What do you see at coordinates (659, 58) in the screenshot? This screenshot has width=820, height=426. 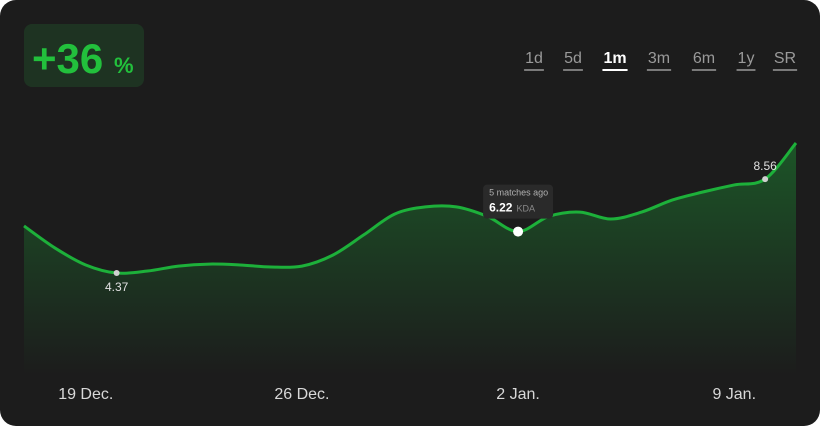 I see `range-button: 3m` at bounding box center [659, 58].